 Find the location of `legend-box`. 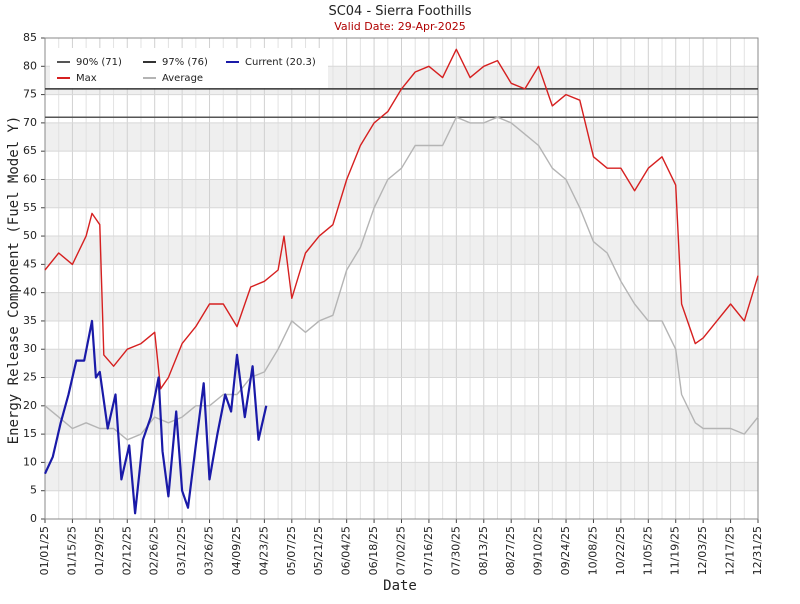

legend-box is located at coordinates (189, 68).